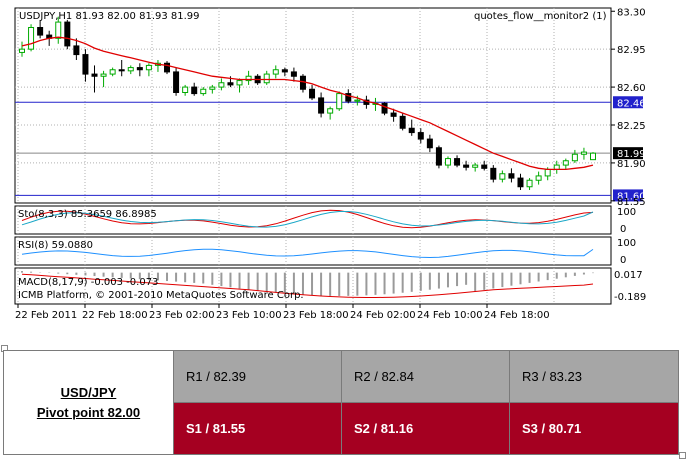 Image resolution: width=688 pixels, height=460 pixels. I want to click on price-axis: 83.30 82.95 82.60 82.25 81.90 81.55, so click(628, 107).